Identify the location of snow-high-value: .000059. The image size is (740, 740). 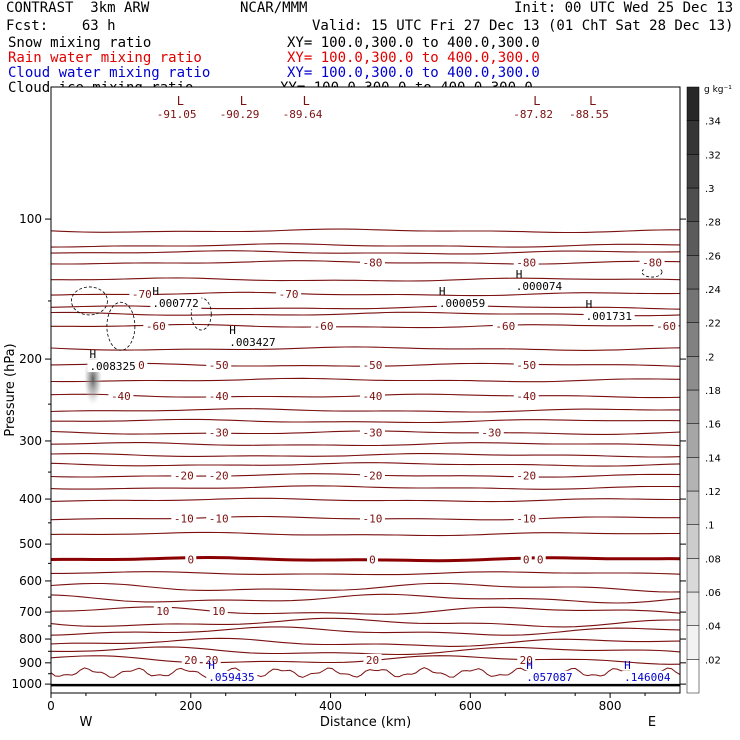
(462, 303).